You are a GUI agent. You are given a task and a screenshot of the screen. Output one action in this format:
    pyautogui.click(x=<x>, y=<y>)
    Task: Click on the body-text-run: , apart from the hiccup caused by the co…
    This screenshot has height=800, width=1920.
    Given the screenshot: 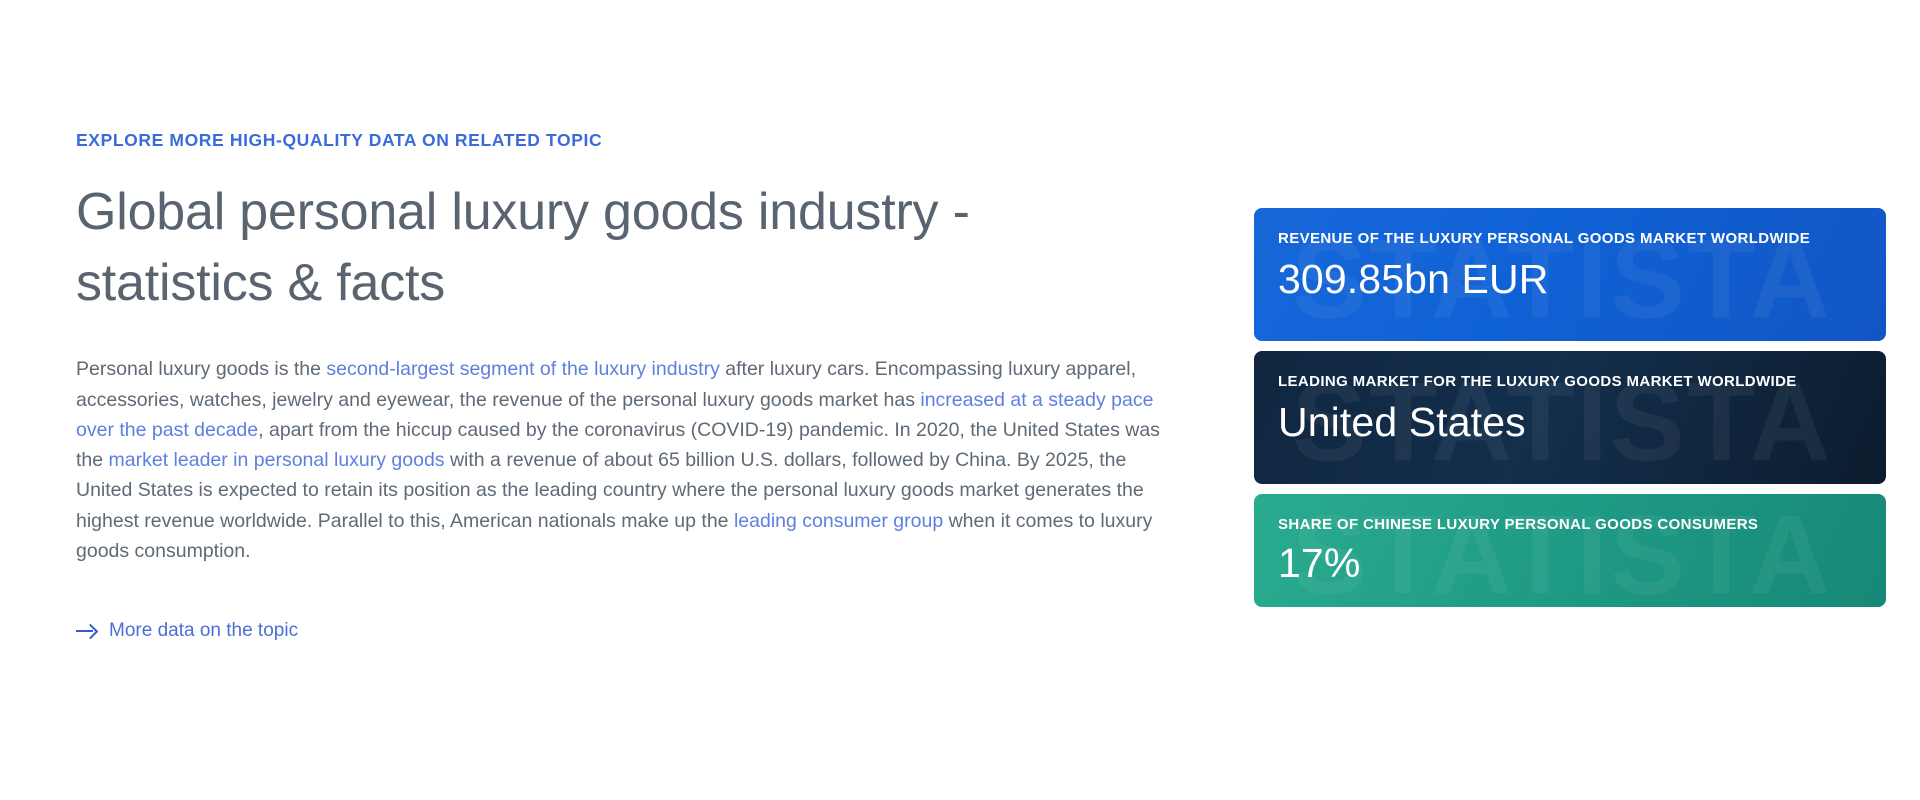 What is the action you would take?
    pyautogui.click(x=618, y=445)
    